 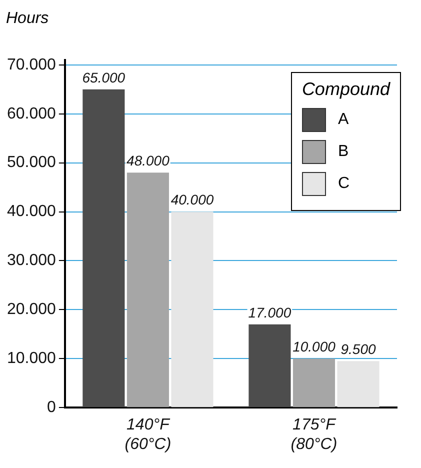 I want to click on y-tick-label: 30.000, so click(x=31, y=261).